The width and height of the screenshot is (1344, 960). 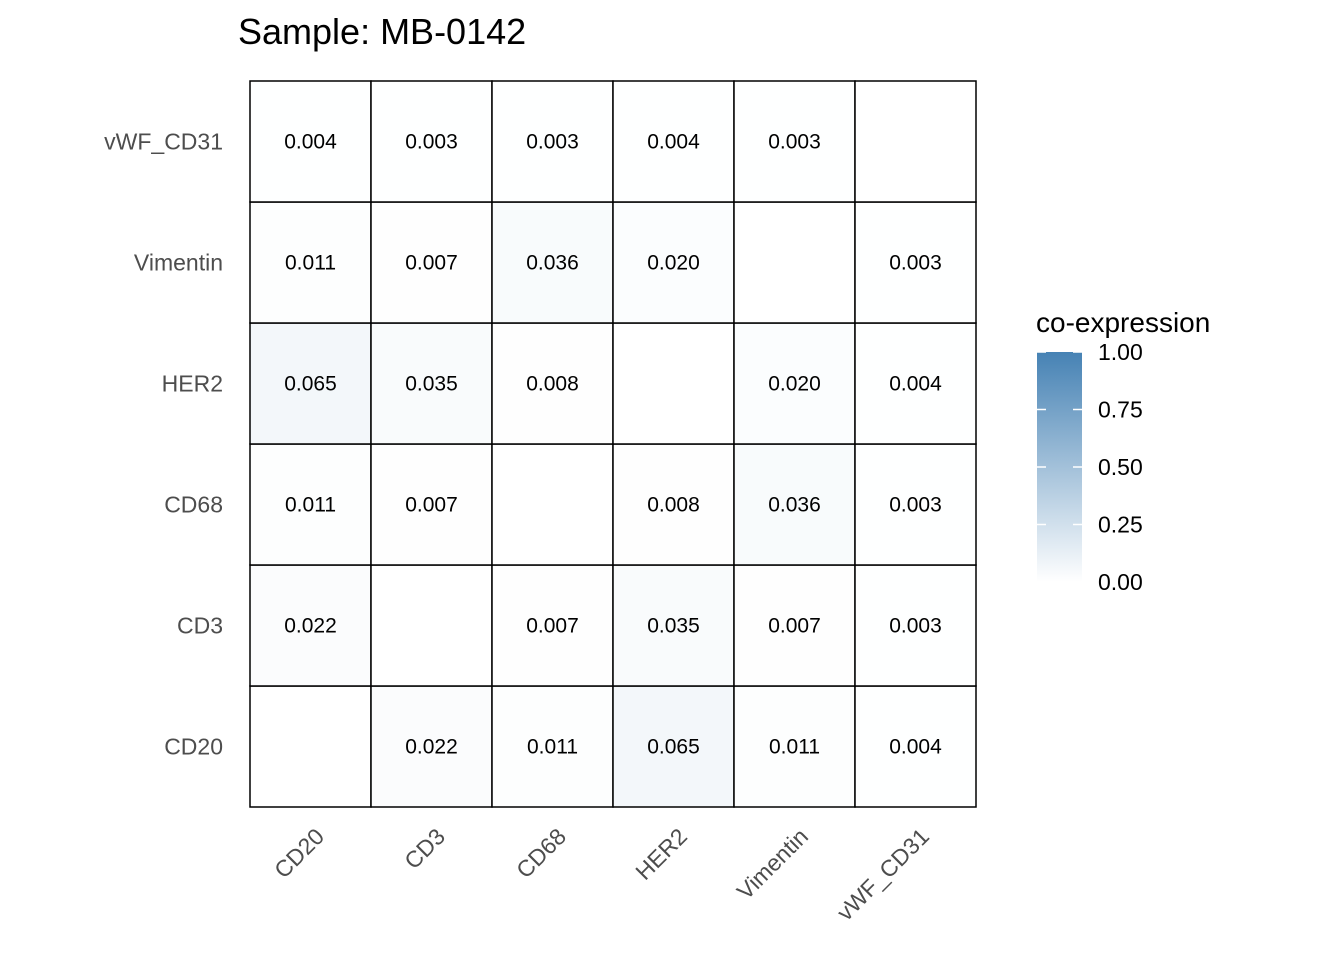 I want to click on x-tick-label: CD3, so click(x=424, y=848).